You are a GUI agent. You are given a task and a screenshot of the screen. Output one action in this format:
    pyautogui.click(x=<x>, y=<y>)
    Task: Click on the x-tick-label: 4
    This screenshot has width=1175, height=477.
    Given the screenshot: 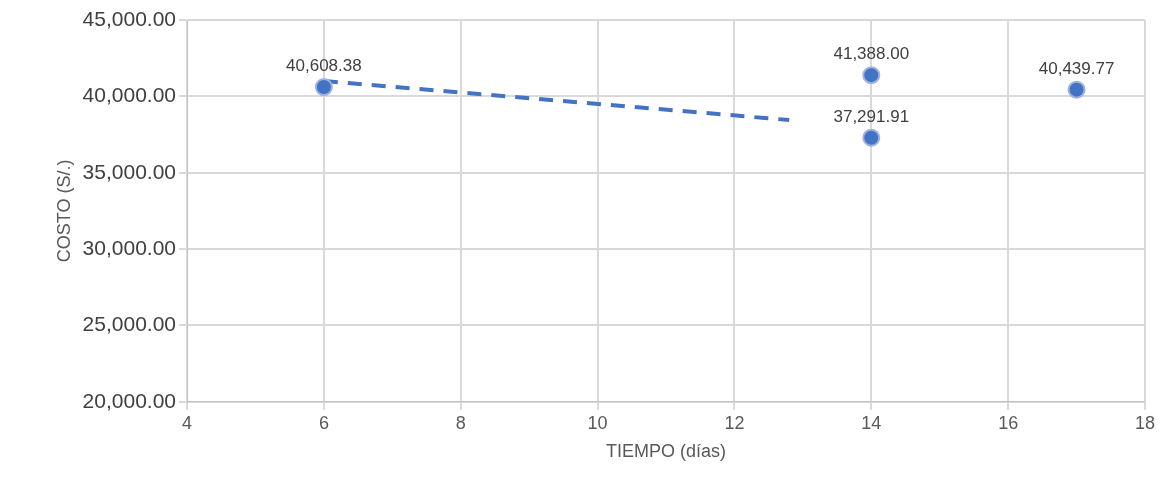 What is the action you would take?
    pyautogui.click(x=187, y=422)
    